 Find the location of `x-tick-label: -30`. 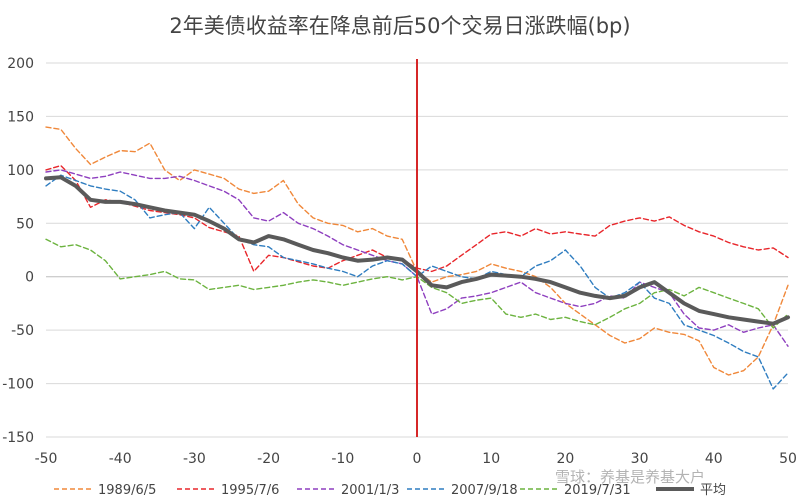

x-tick-label: -30 is located at coordinates (194, 459).